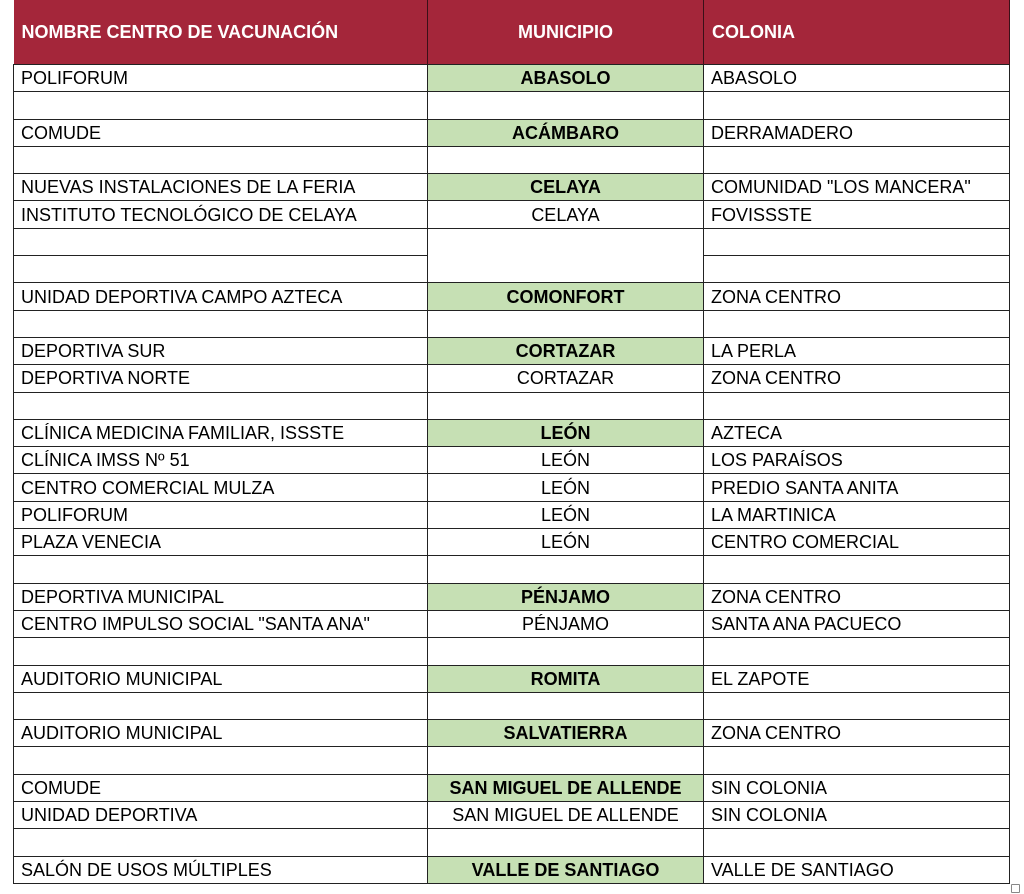 The image size is (1024, 894). Describe the element at coordinates (511, 788) in the screenshot. I see `table-row: COMUDE SAN MIGUEL DE ALLENDE SIN COLONIA` at that location.